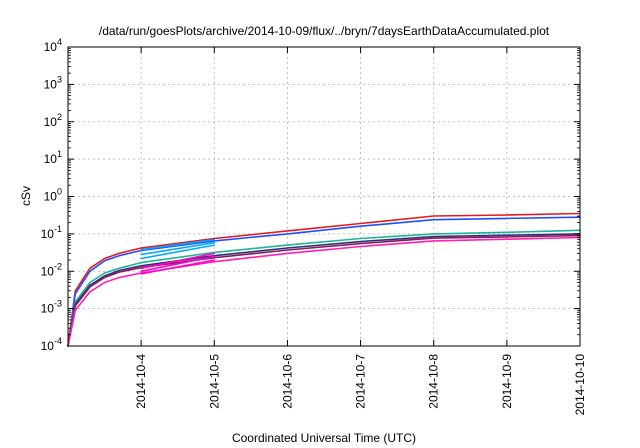 This screenshot has width=640, height=448. I want to click on y-tick-label: 10³, so click(53, 82).